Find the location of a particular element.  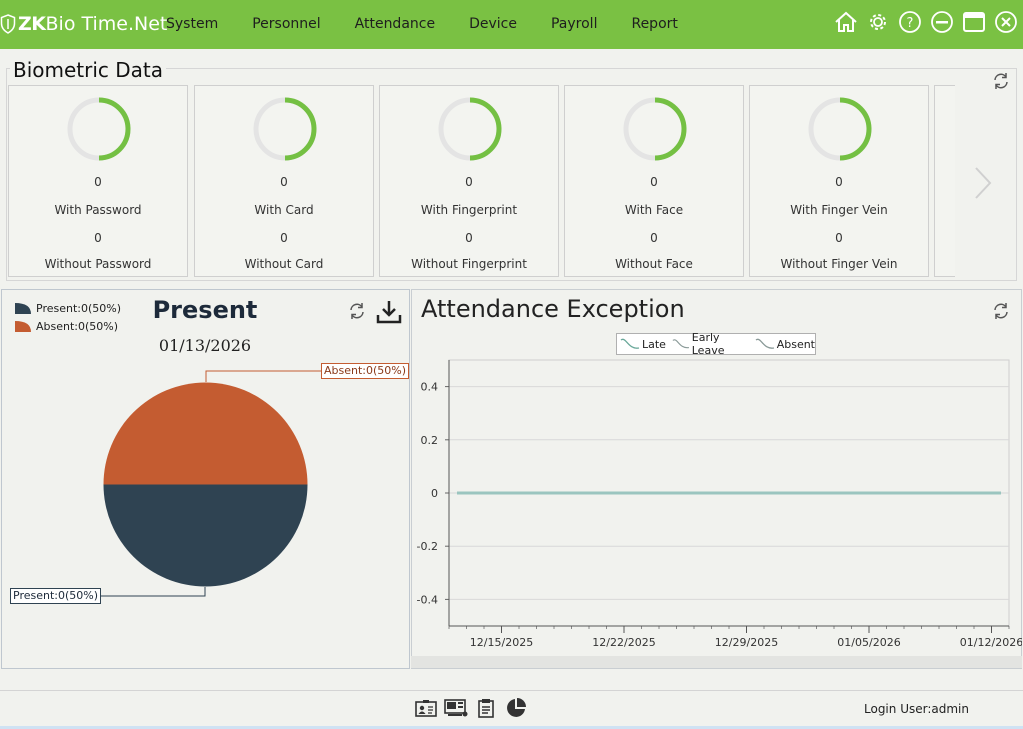

download-icon is located at coordinates (389, 312).